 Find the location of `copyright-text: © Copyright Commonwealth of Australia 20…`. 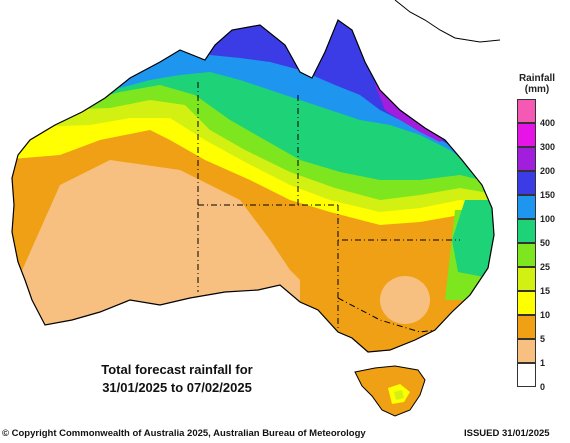

copyright-text: © Copyright Commonwealth of Australia 20… is located at coordinates (184, 433).